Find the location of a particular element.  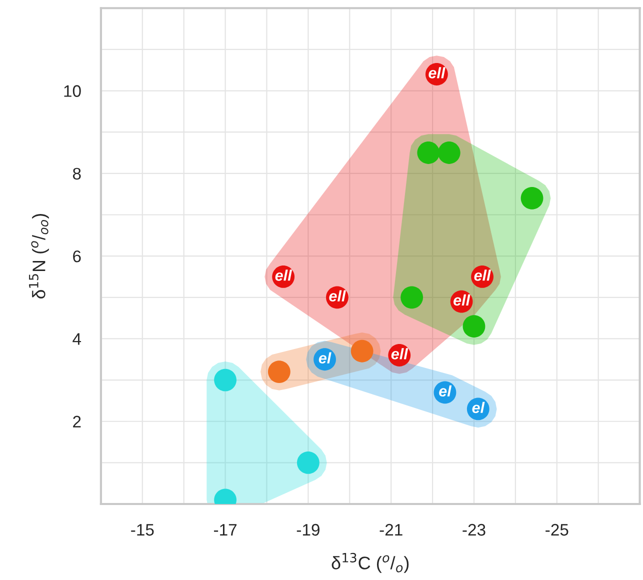

y-tick-label: 6 is located at coordinates (77, 256).